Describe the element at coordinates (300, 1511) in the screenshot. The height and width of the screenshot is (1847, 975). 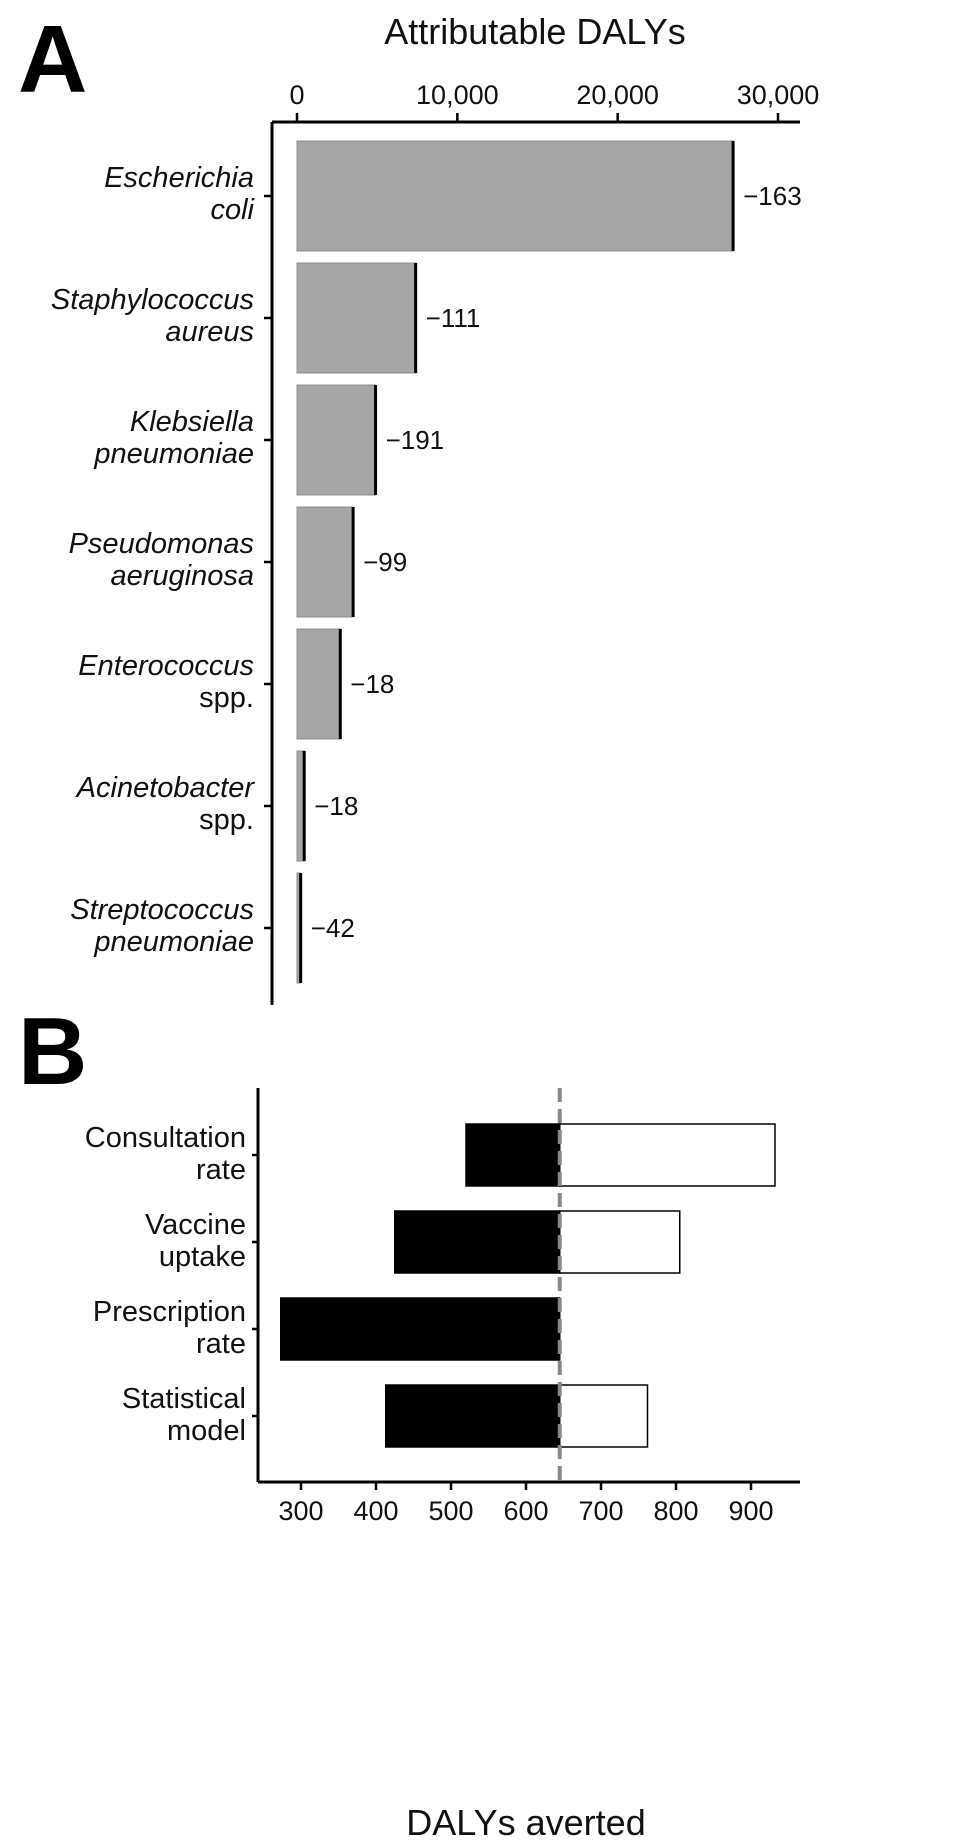
I see `panel-b-x-tick-label: 300` at that location.